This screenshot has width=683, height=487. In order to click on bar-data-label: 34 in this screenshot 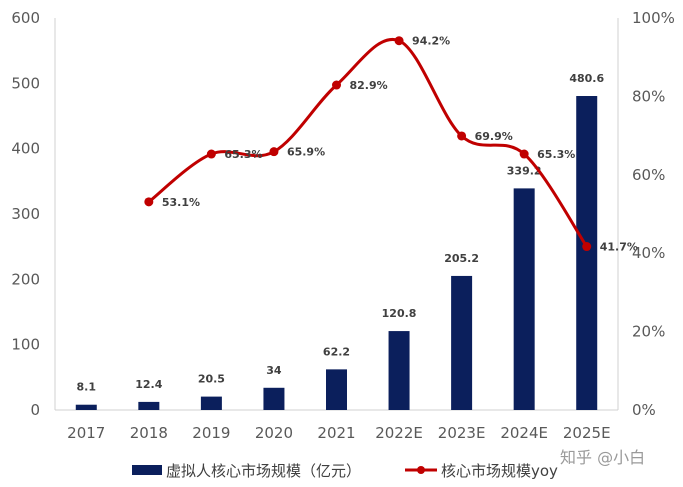, I will do `click(274, 370)`.